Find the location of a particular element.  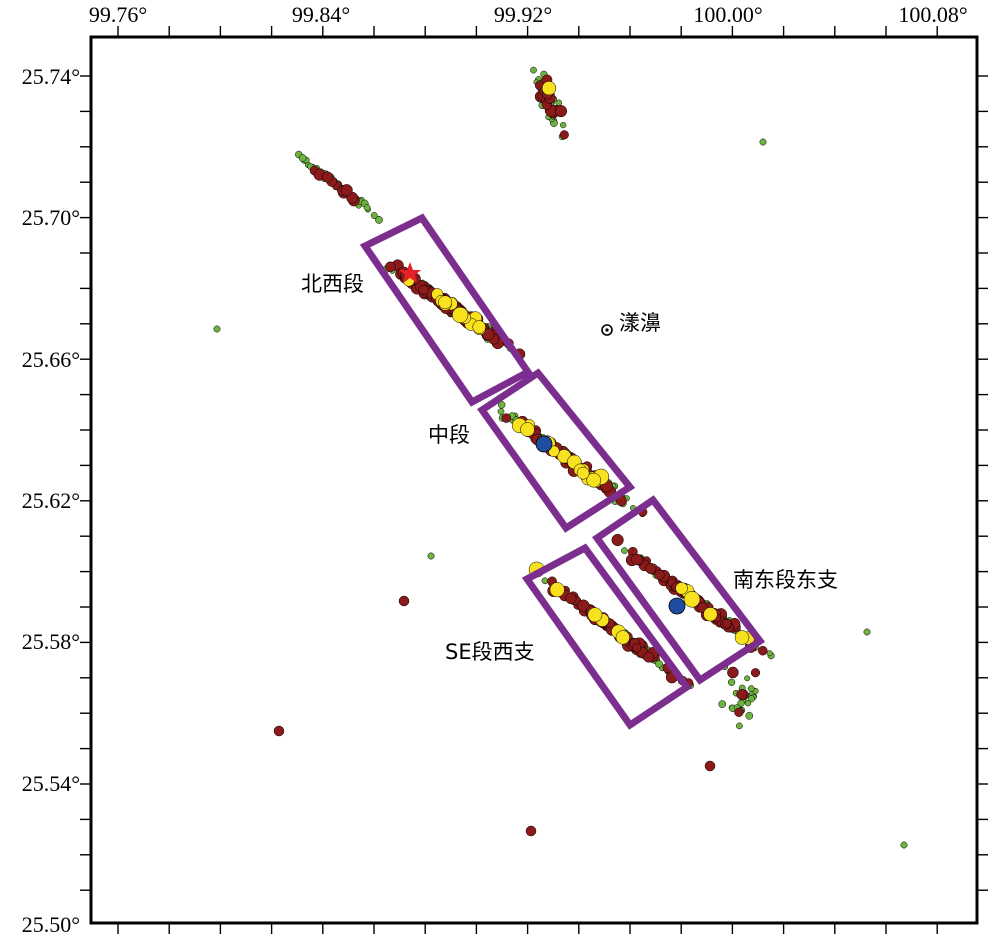

segment-label-se-west: SE段西支 is located at coordinates (490, 652).